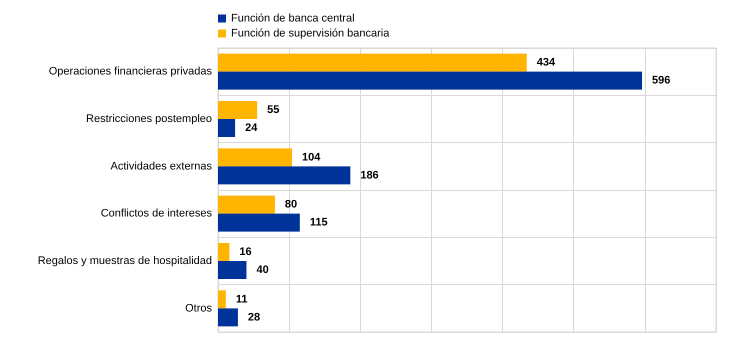 The image size is (734, 344). Describe the element at coordinates (156, 214) in the screenshot. I see `y-tick-label: Conflictos de intereses` at that location.